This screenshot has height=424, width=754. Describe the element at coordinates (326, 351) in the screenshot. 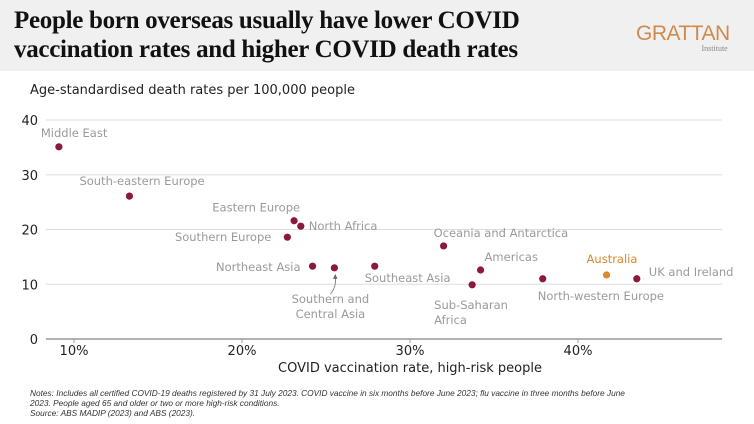

I see `x-tick-labels: 10% 20% 30% 40%` at that location.